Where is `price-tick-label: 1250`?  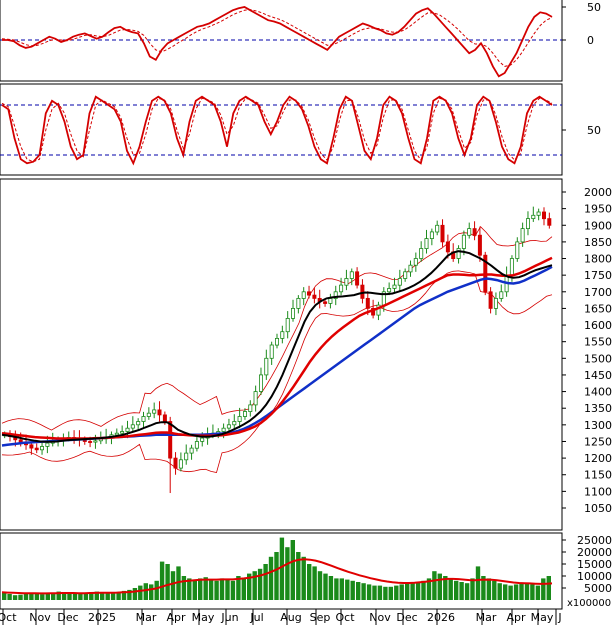
price-tick-label: 1250 is located at coordinates (598, 441).